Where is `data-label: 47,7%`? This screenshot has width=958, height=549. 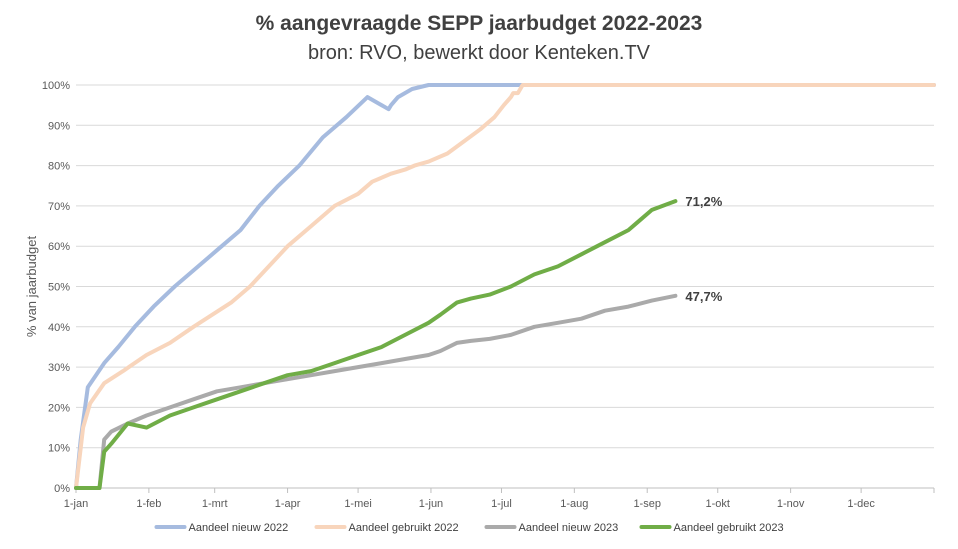
data-label: 47,7% is located at coordinates (703, 296).